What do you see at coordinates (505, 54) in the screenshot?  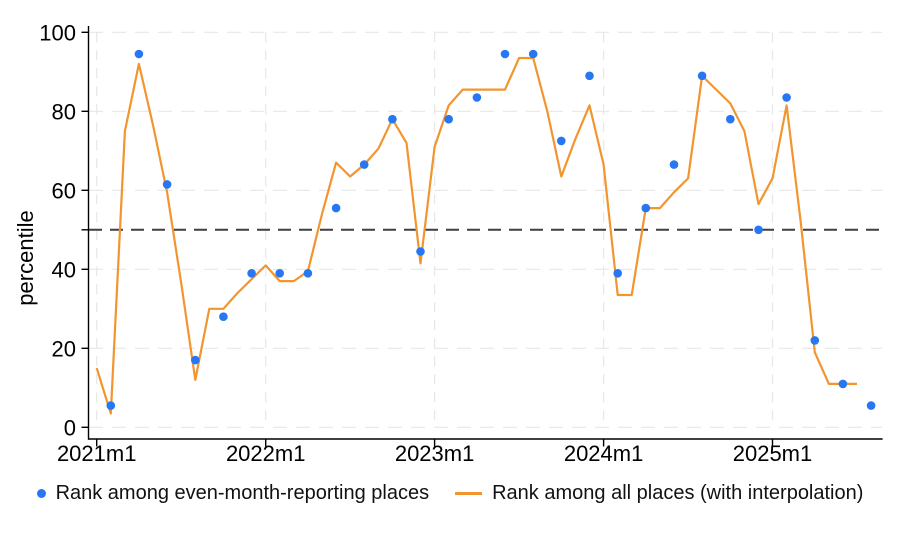 I see `scatter-point-2023m6` at bounding box center [505, 54].